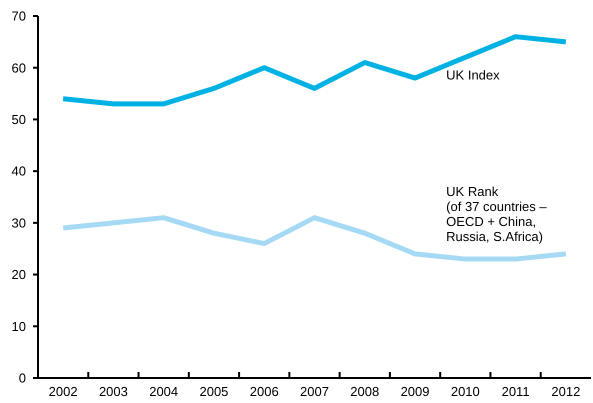  Describe the element at coordinates (63, 391) in the screenshot. I see `x-tick-label: 2002` at that location.